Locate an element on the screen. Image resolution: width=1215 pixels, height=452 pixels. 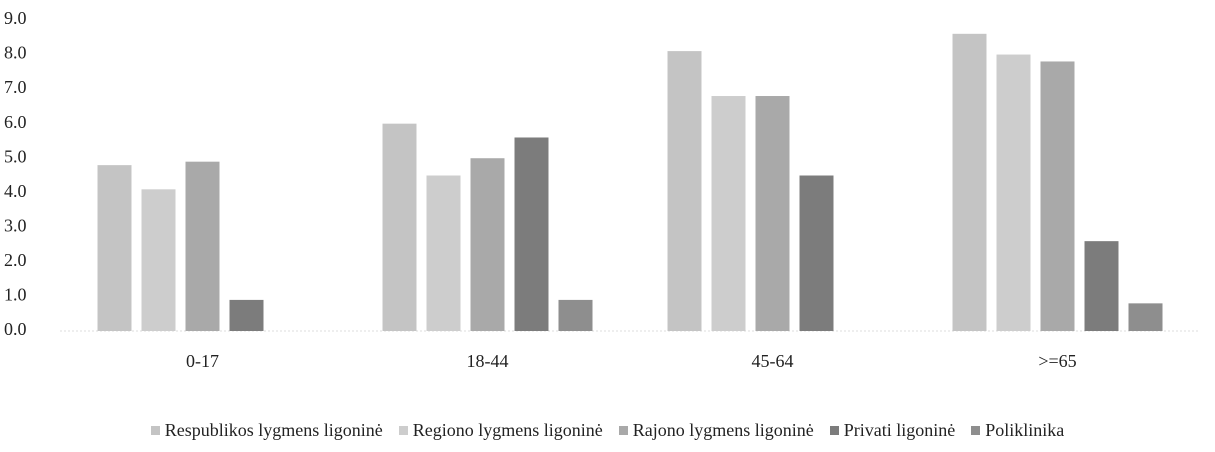
legend-item: Rajono lygmens ligoninė is located at coordinates (716, 430).